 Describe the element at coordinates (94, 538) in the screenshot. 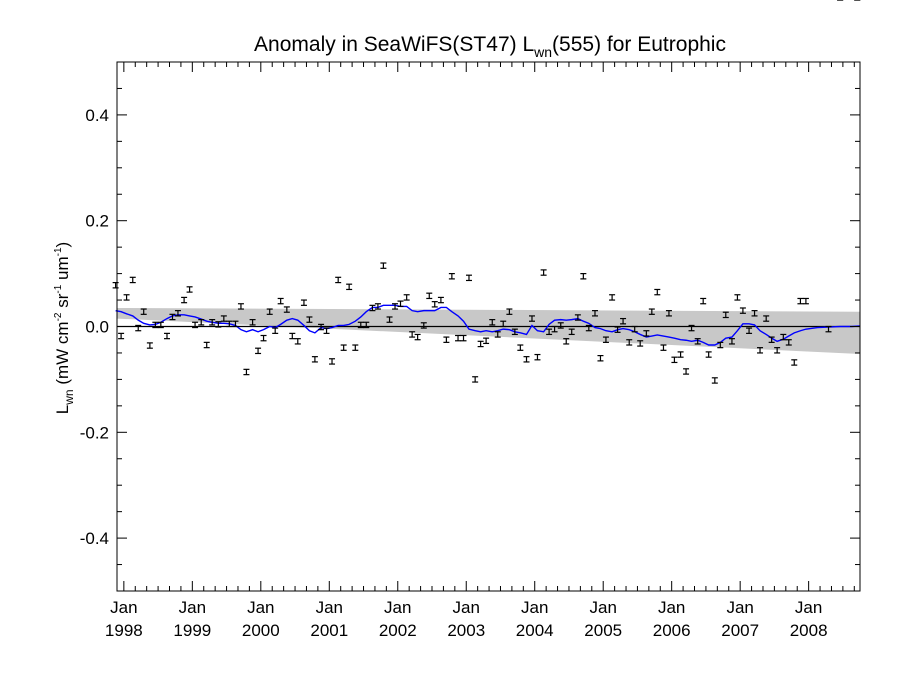

I see `y-tick-label: -0.4` at that location.